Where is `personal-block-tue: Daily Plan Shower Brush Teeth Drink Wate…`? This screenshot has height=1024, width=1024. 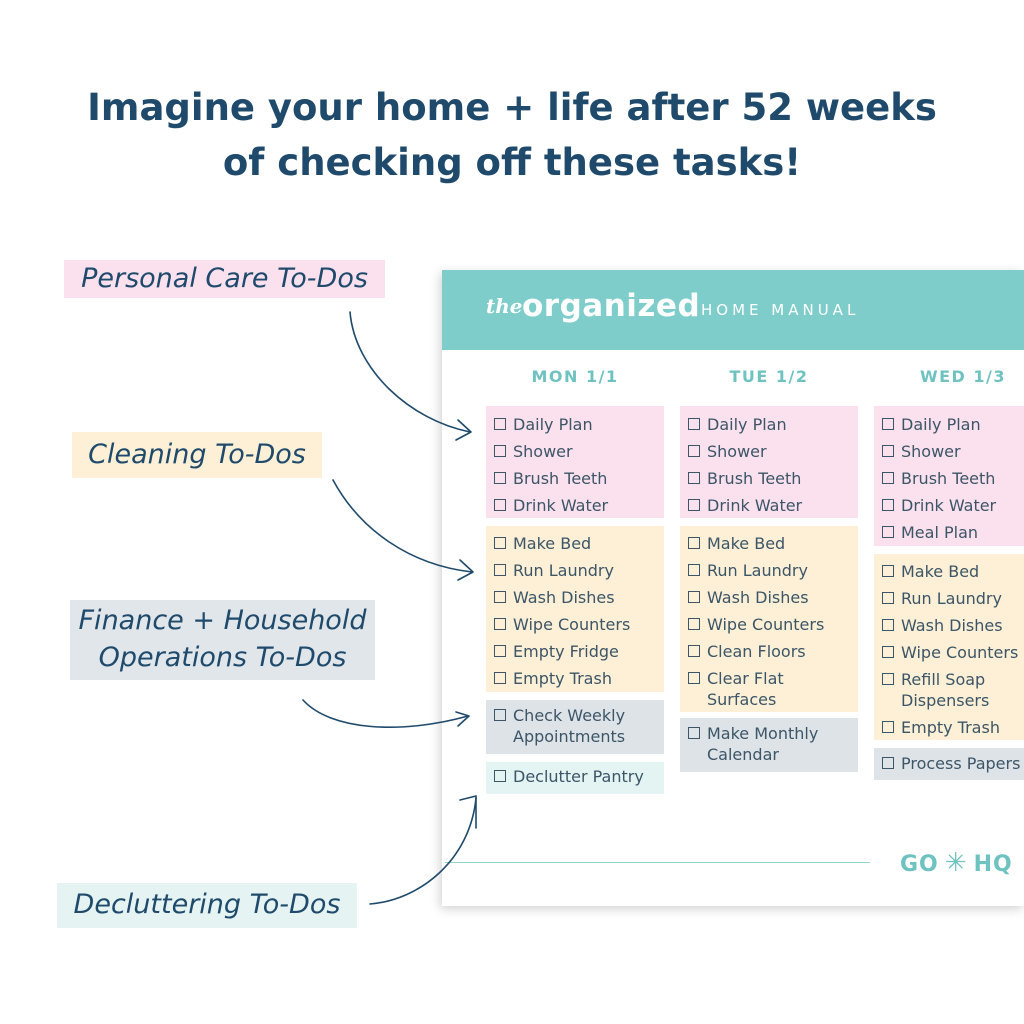 personal-block-tue: Daily Plan Shower Brush Teeth Drink Wate… is located at coordinates (769, 462).